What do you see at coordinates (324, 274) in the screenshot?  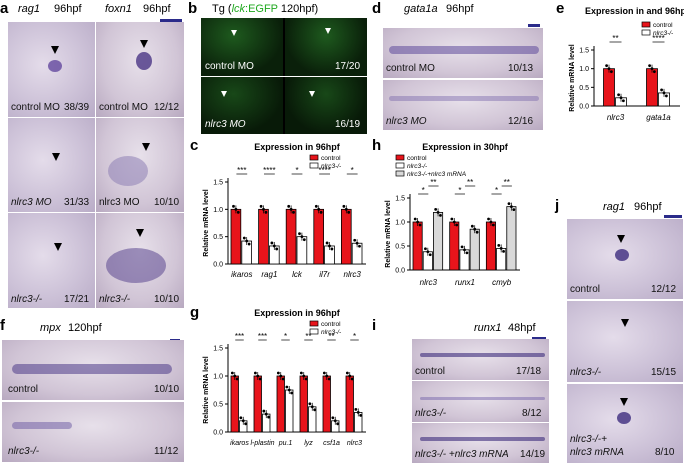 I see `category-label: il7r` at bounding box center [324, 274].